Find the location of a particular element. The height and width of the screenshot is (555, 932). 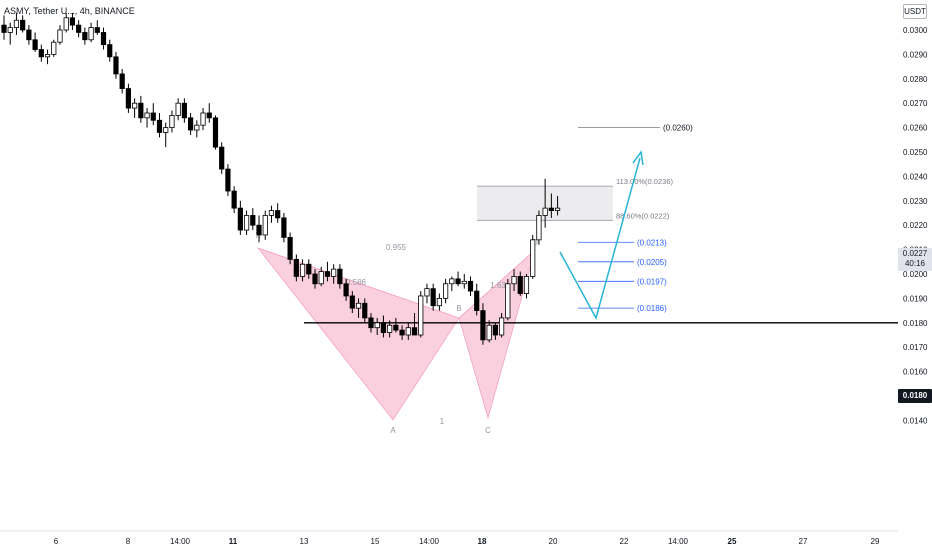

price-tick-label: 0.0180 is located at coordinates (915, 323).